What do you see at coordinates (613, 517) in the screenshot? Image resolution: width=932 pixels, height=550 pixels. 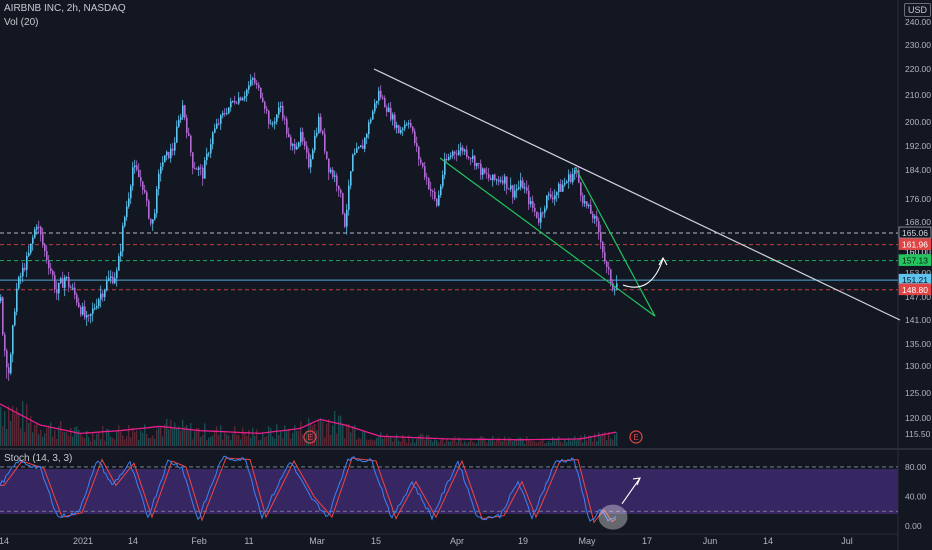 I see `stoch-oversold-highlight` at bounding box center [613, 517].